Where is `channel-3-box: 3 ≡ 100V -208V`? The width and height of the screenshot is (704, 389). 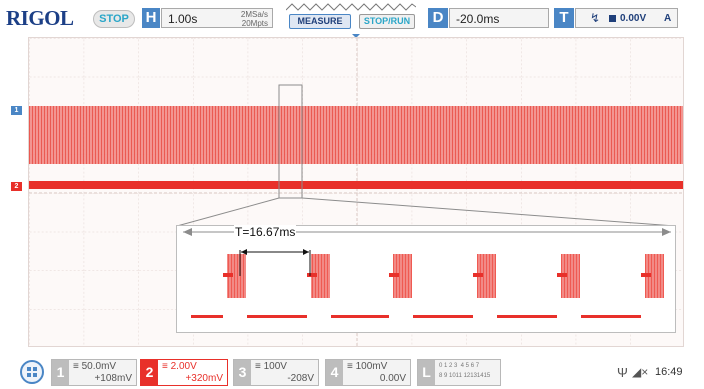 channel-3-box: 3 ≡ 100V -208V is located at coordinates (276, 372).